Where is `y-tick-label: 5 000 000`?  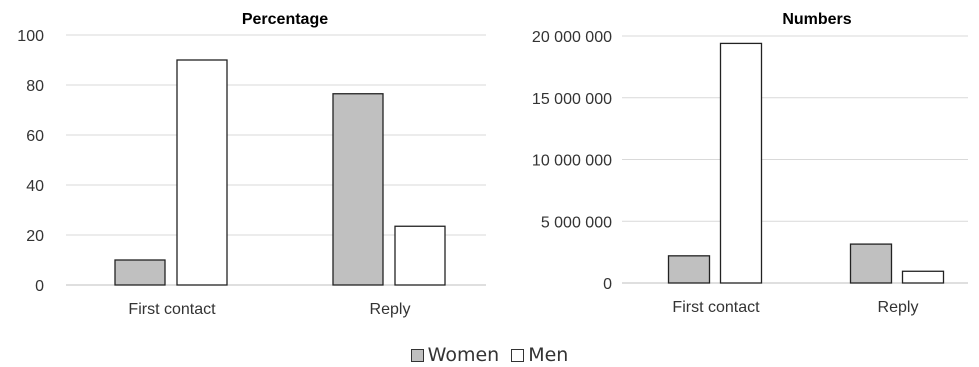 y-tick-label: 5 000 000 is located at coordinates (576, 222).